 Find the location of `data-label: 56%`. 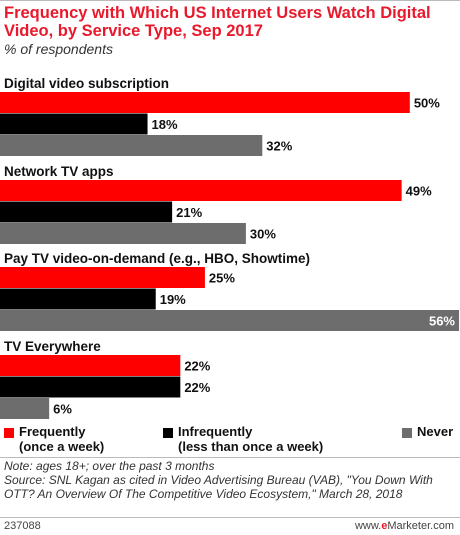

data-label: 56% is located at coordinates (442, 321).